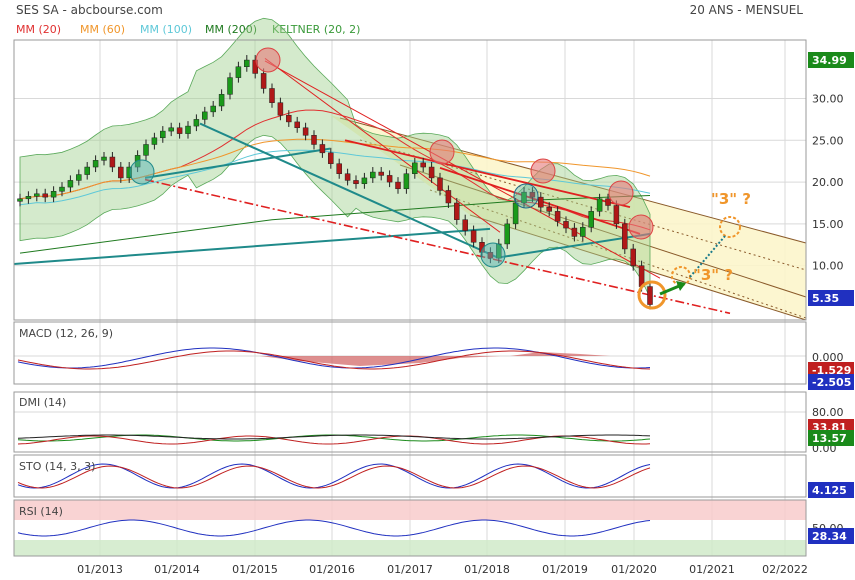 Image resolution: width=855 pixels, height=580 pixels. What do you see at coordinates (707, 256) in the screenshot?
I see `dotted-arrow` at bounding box center [707, 256].